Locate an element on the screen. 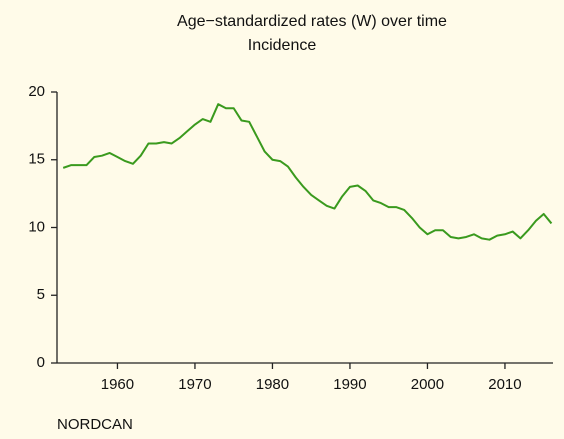 The height and width of the screenshot is (439, 564). x-tick-label: 2000 is located at coordinates (427, 384).